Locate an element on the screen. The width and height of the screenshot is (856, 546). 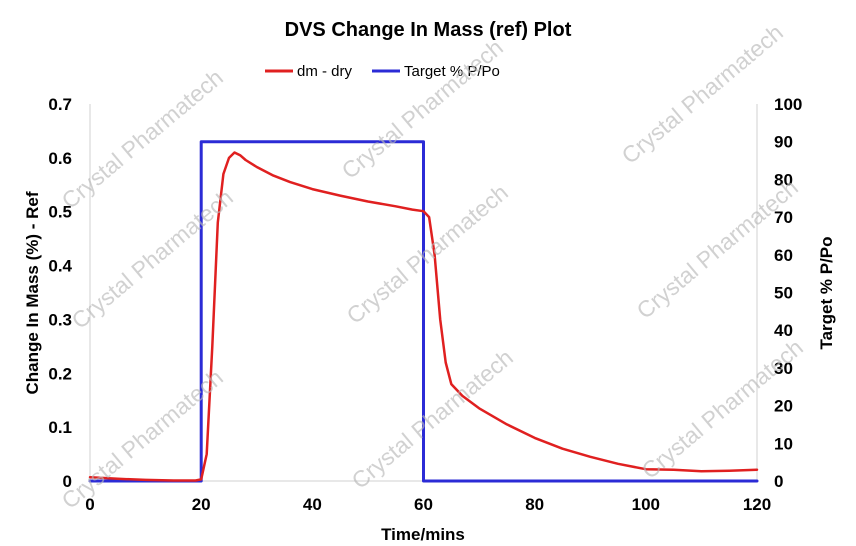
y-right-tick-label: 80 is located at coordinates (783, 179).